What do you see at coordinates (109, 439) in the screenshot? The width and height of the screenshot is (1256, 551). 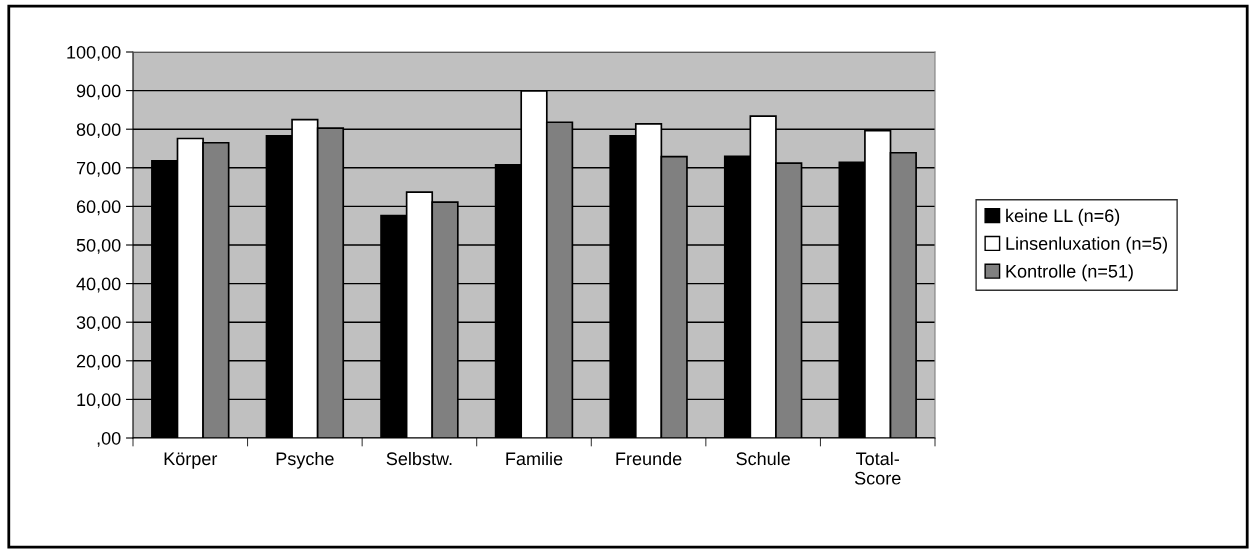 I see `y-tick-label: ,00` at bounding box center [109, 439].